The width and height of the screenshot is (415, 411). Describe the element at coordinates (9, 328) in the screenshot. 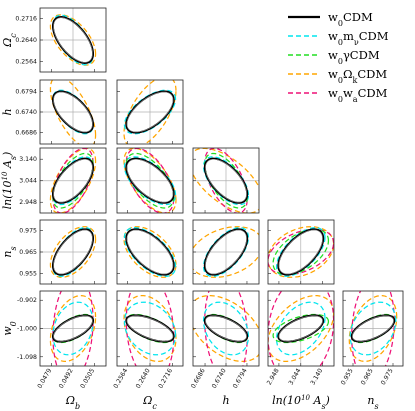

I see `axis-label-w0: w0` at that location.